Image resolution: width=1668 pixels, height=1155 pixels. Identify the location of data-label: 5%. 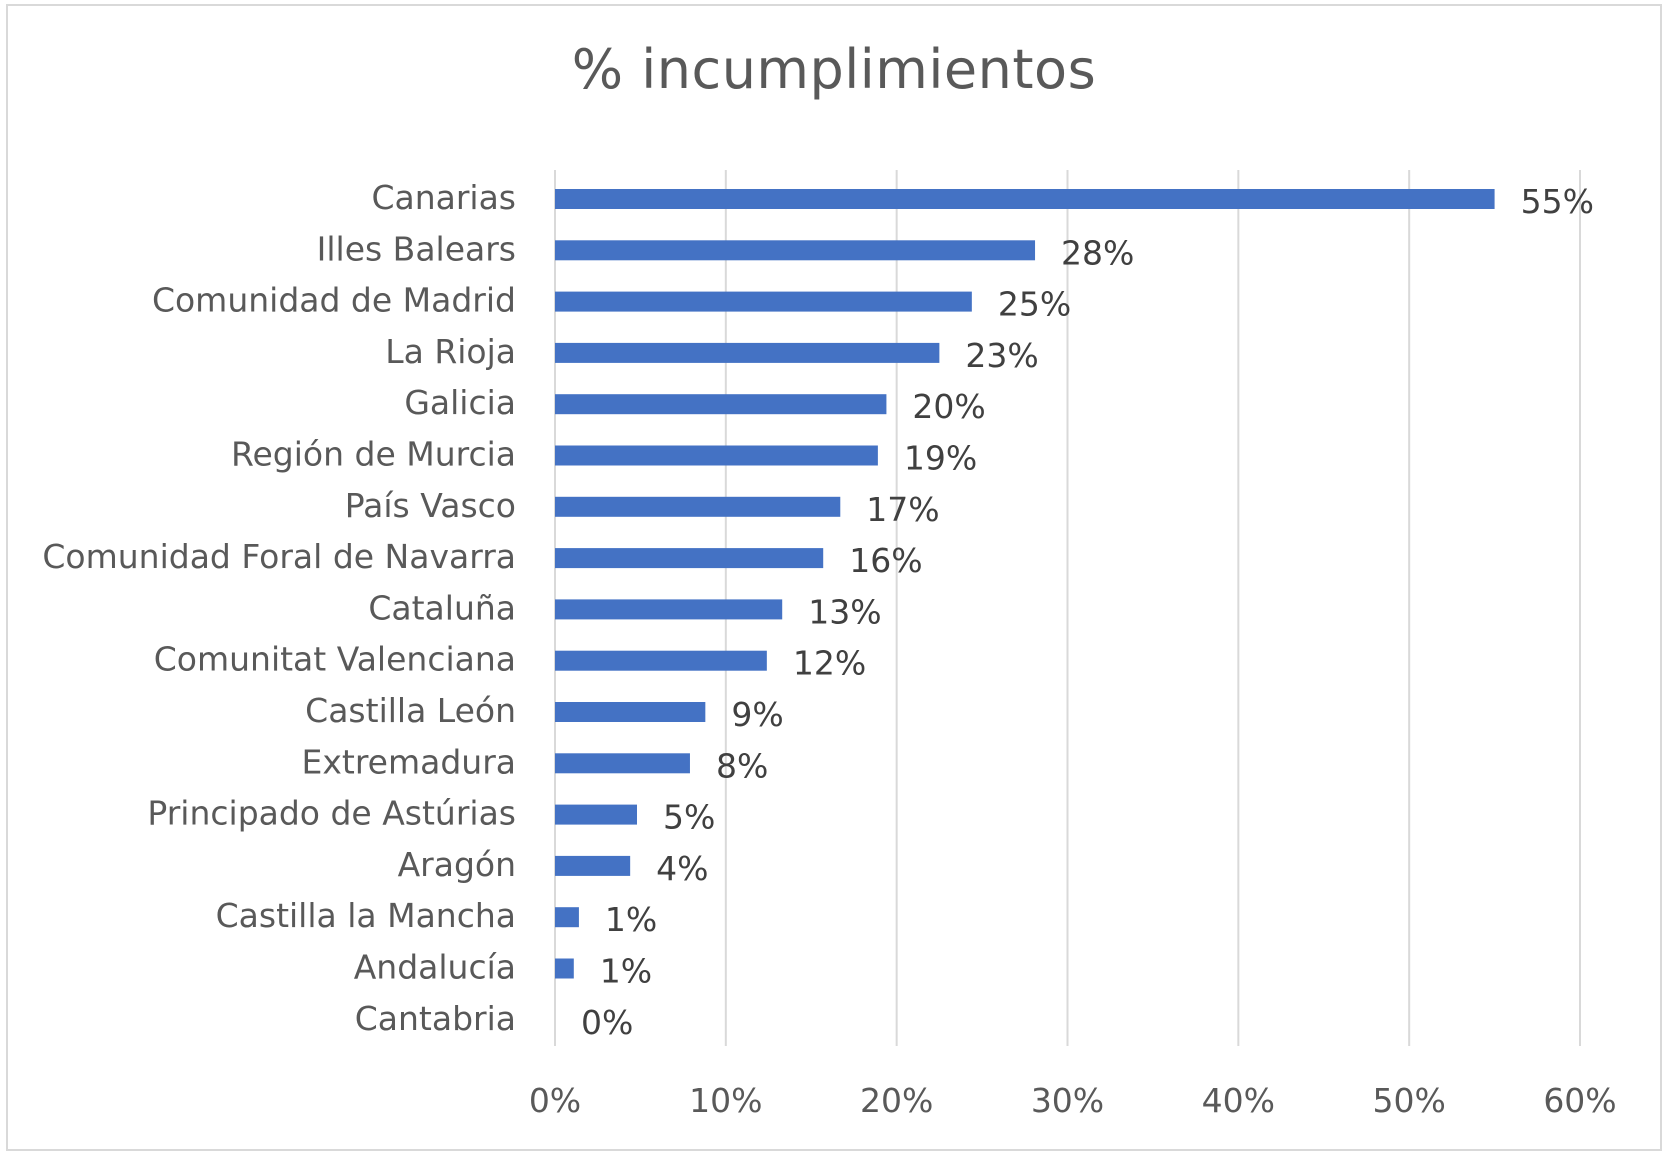
(689, 817).